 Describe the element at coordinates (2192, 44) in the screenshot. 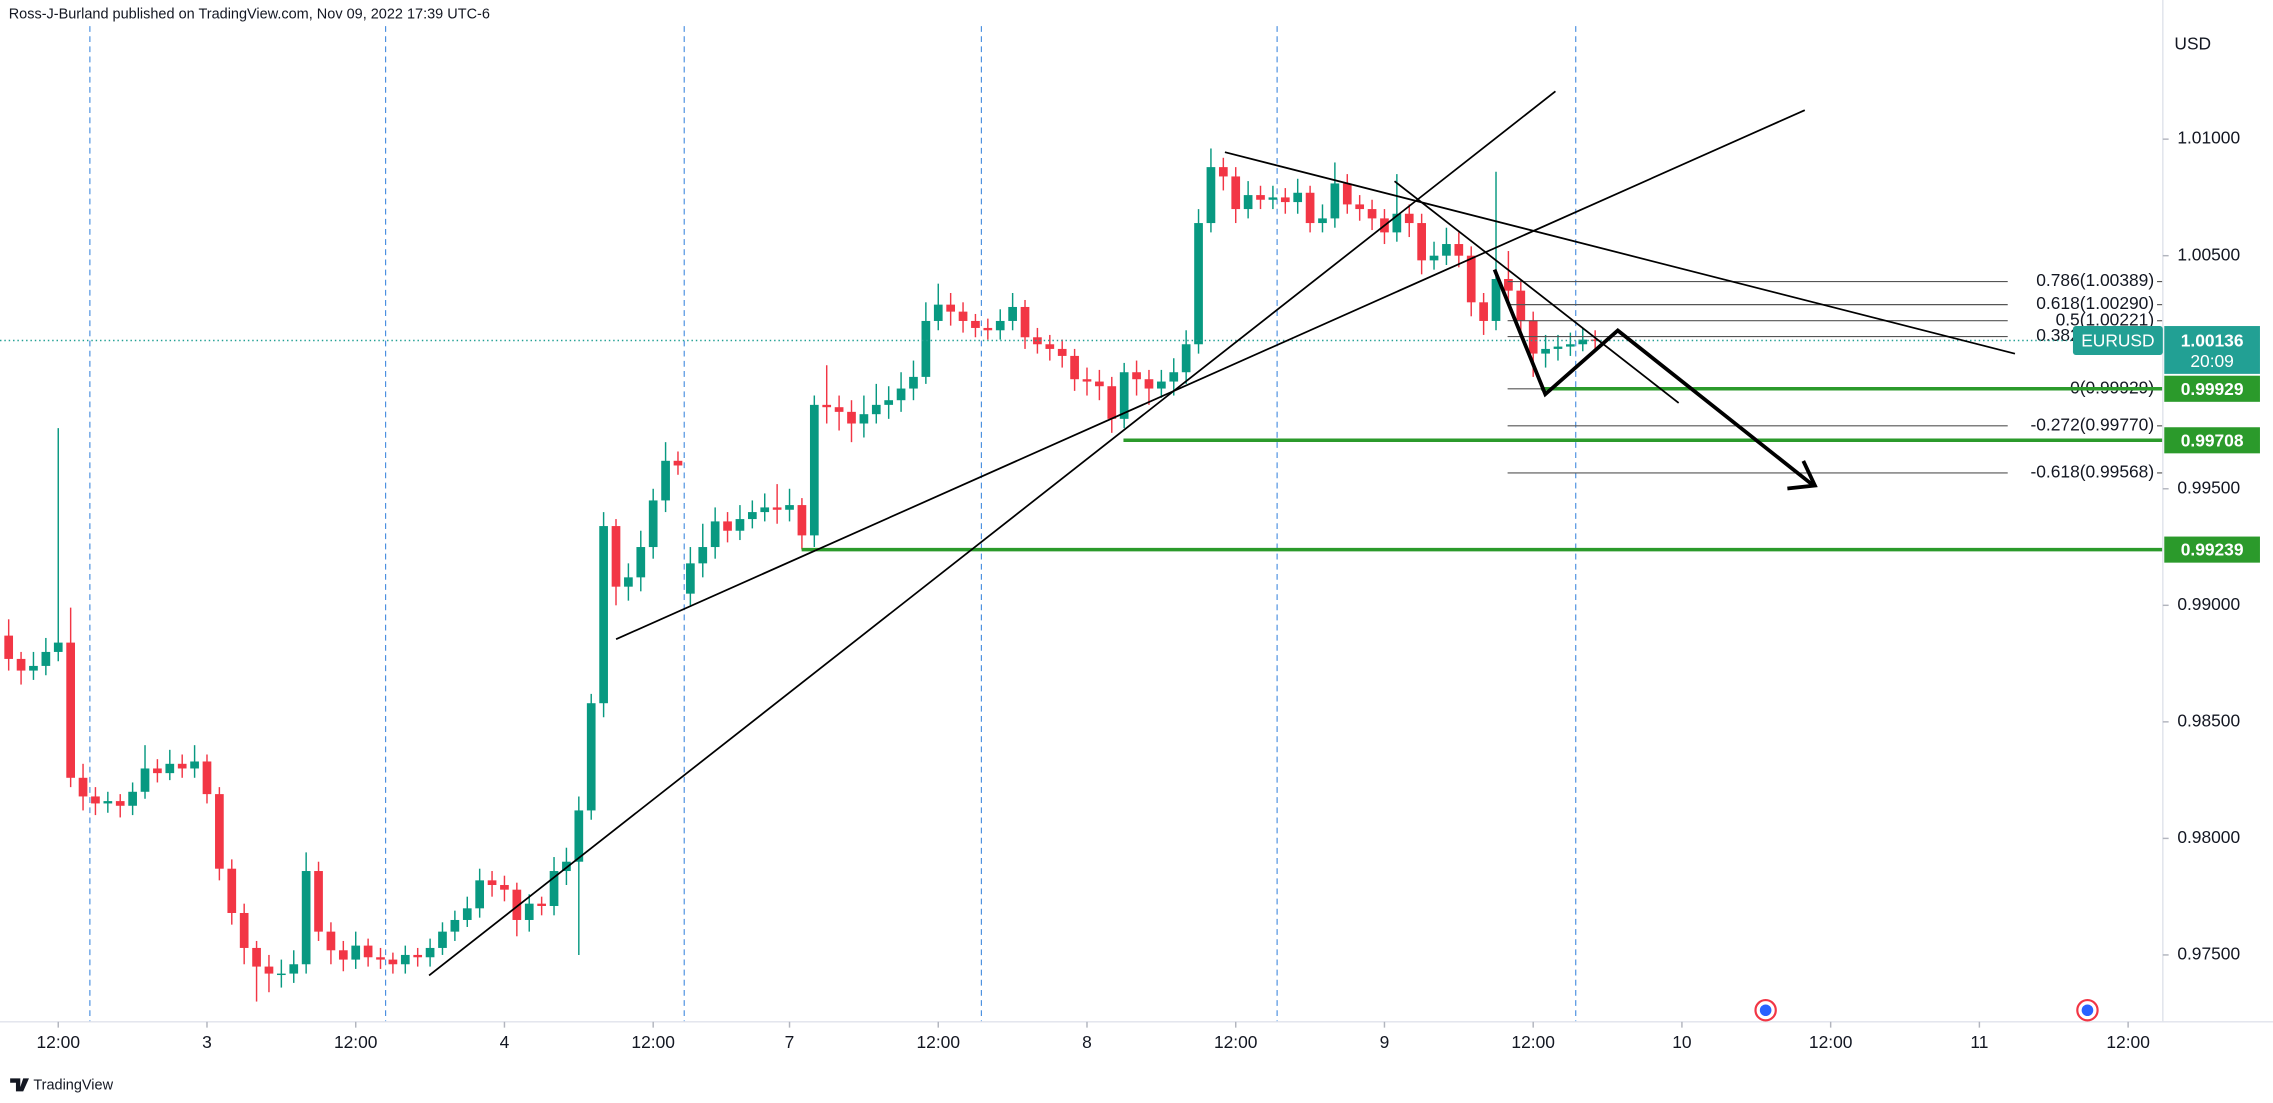

I see `currency: USD` at that location.